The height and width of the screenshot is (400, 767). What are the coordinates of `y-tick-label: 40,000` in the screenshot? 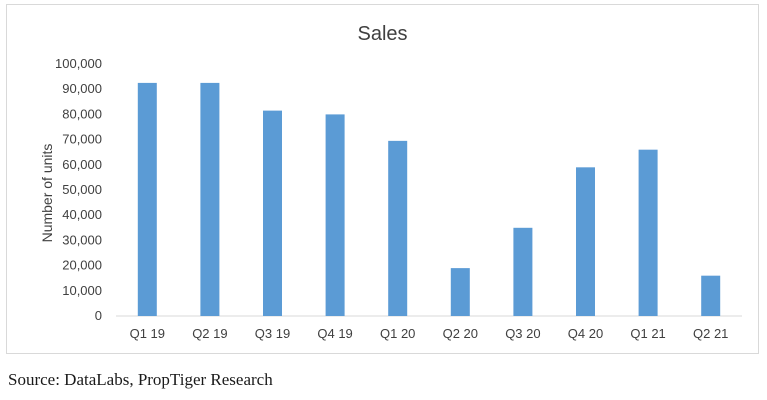 It's located at (82, 214).